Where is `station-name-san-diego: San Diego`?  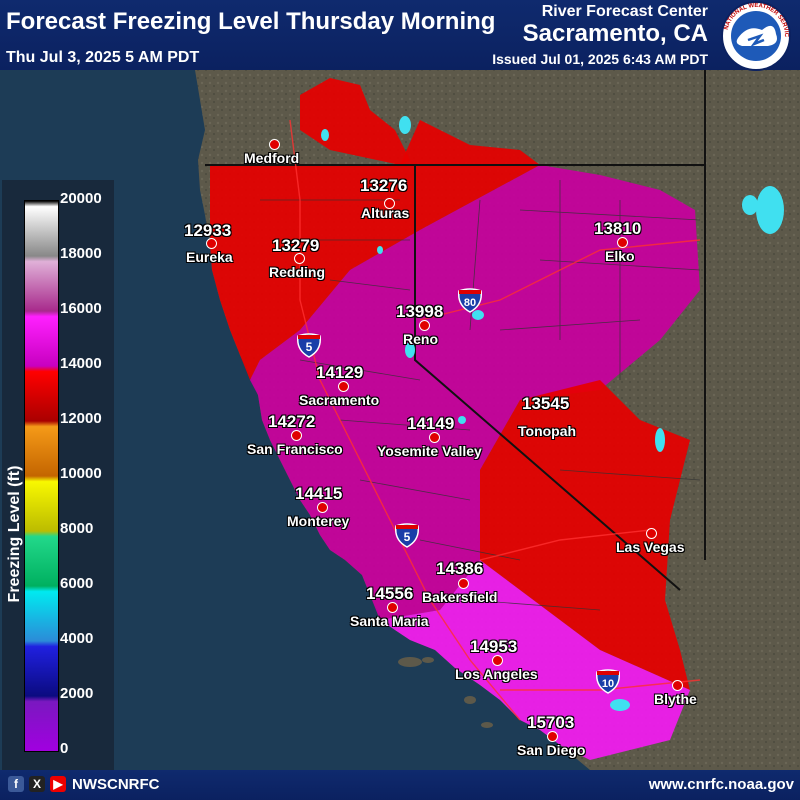
station-name-san-diego: San Diego is located at coordinates (551, 750).